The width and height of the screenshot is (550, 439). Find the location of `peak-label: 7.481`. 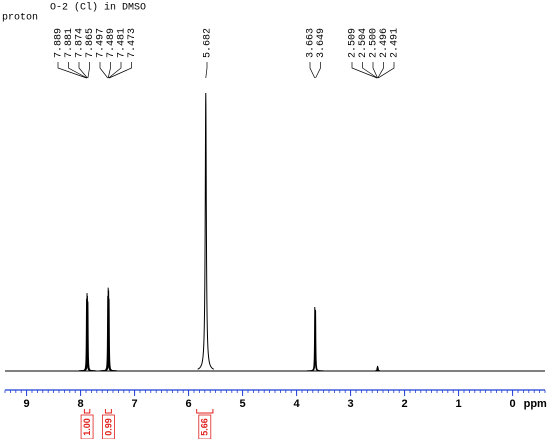

peak-label: 7.481 is located at coordinates (122, 43).